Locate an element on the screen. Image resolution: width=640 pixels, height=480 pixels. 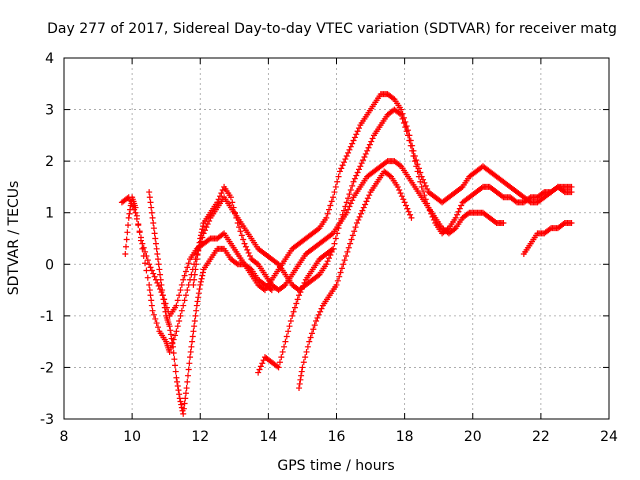
x-tick-label: 16 is located at coordinates (337, 437).